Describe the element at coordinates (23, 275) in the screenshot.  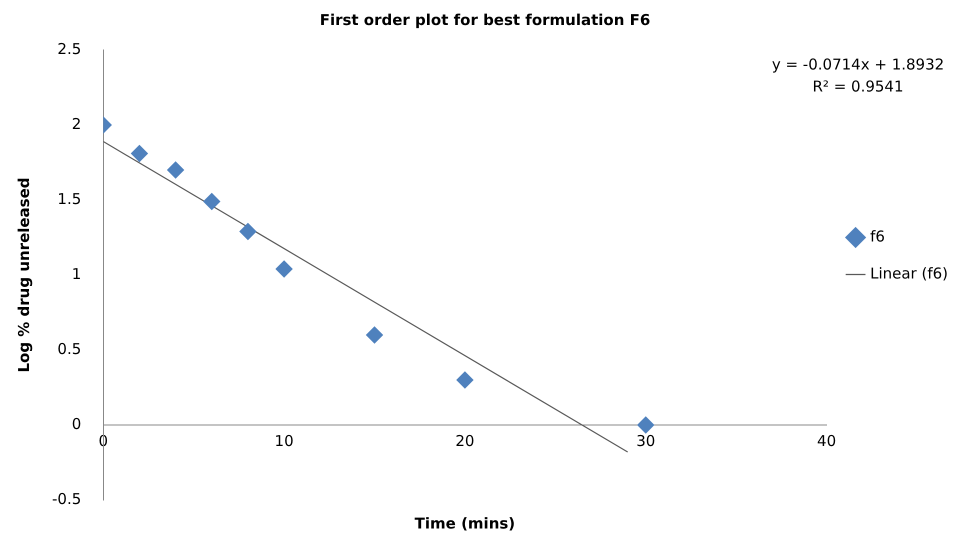
I see `y-axis-title: Log % drug unreleased` at that location.